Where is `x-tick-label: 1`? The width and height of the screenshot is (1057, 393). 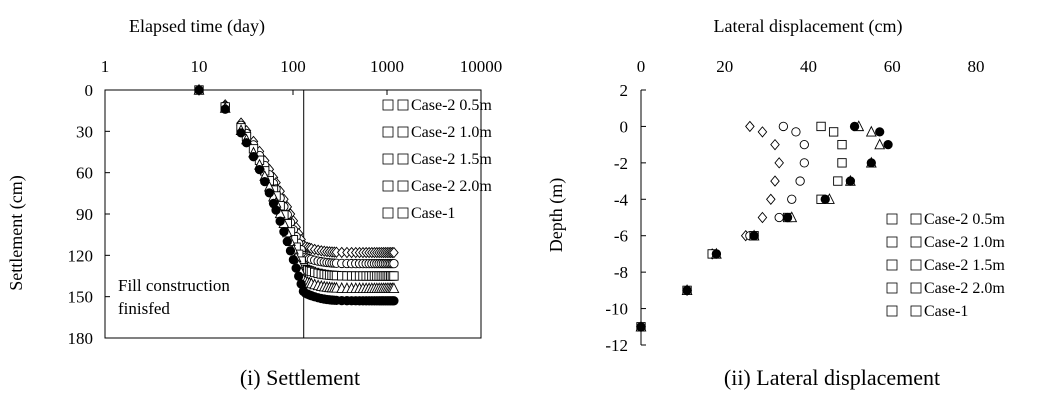
x-tick-label: 1 is located at coordinates (105, 66).